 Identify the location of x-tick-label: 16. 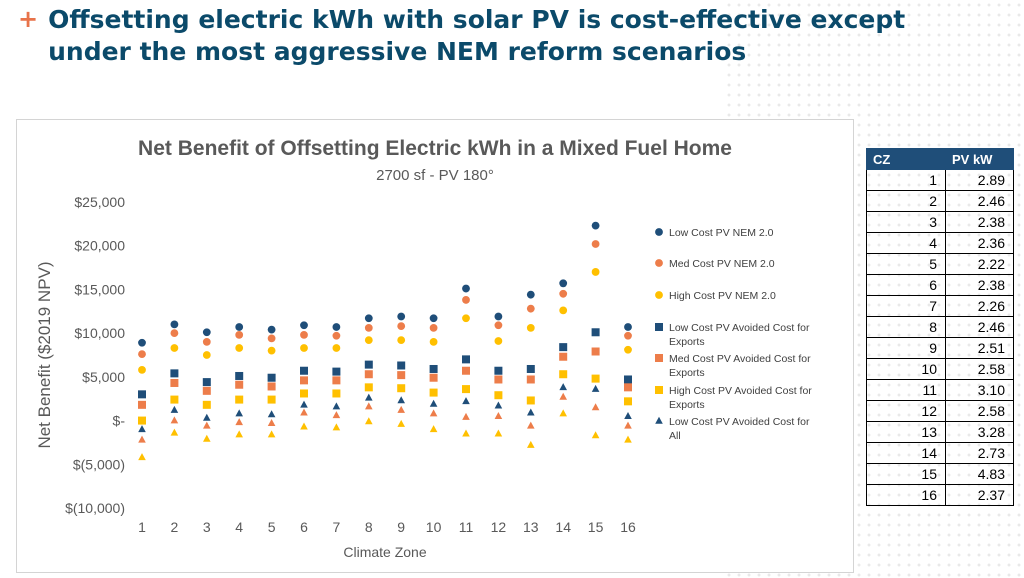
(628, 527).